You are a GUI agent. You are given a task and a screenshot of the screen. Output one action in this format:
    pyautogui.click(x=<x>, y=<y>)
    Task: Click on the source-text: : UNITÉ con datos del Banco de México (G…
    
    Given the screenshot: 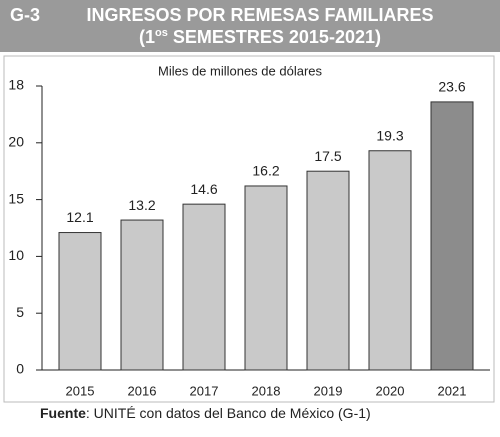 What is the action you would take?
    pyautogui.click(x=228, y=413)
    